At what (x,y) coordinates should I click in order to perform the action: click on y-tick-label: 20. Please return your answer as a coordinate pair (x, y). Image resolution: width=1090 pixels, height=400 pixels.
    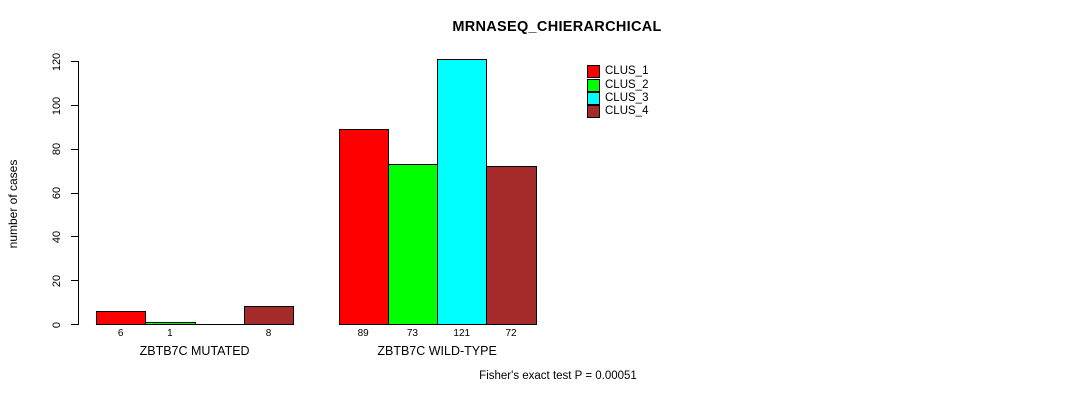
    Looking at the image, I should click on (57, 280).